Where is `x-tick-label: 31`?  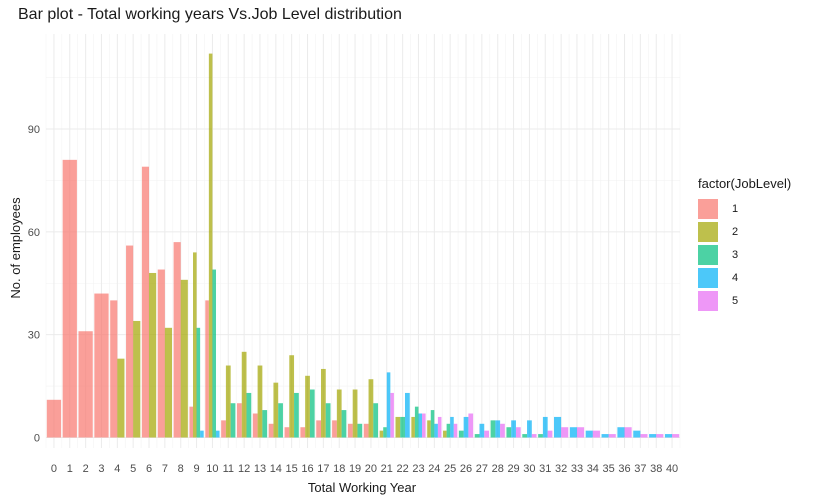 x-tick-label: 31 is located at coordinates (545, 469).